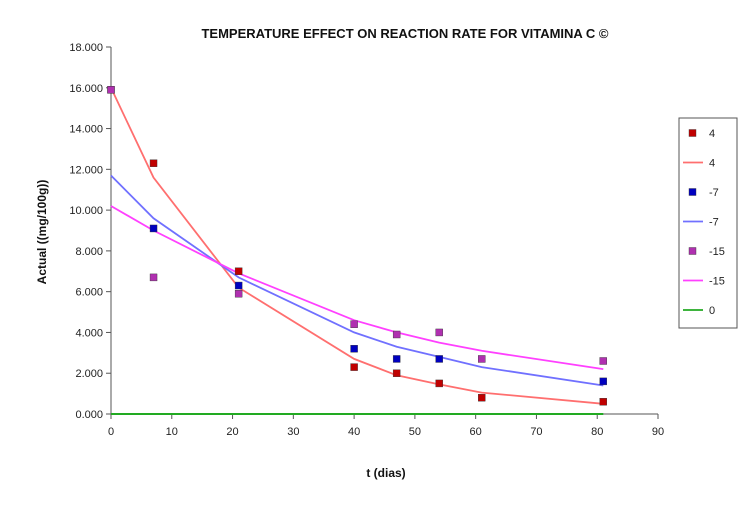  What do you see at coordinates (536, 432) in the screenshot?
I see `x-tick-label: 70` at bounding box center [536, 432].